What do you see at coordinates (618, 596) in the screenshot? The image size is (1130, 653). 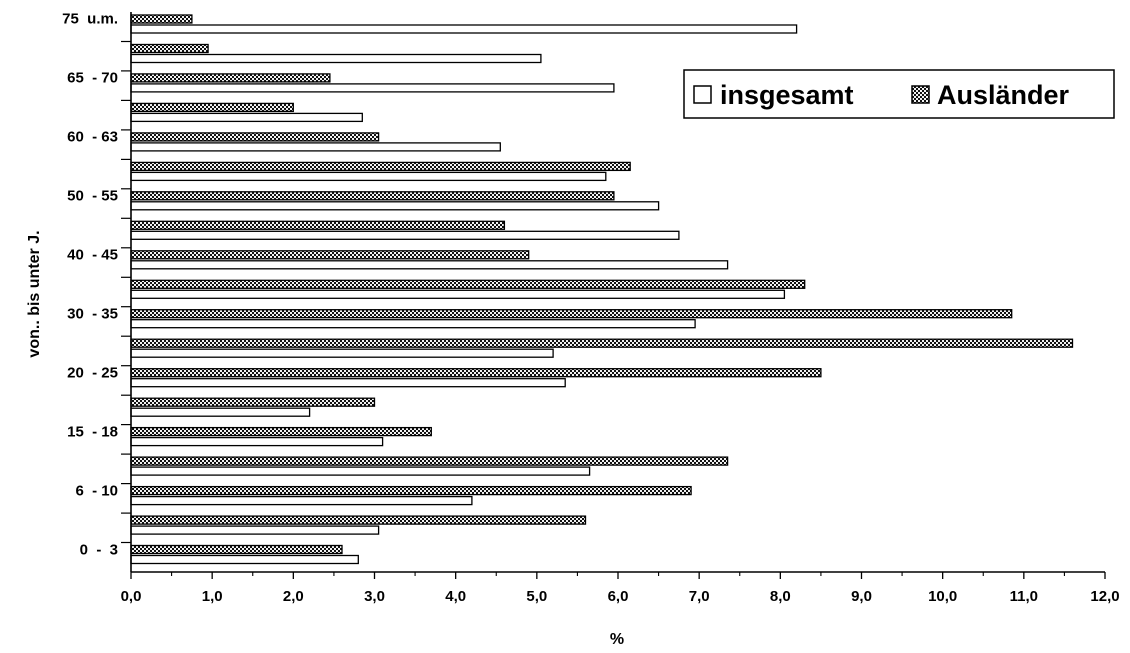 I see `x-tick-label: 6,0` at bounding box center [618, 596].